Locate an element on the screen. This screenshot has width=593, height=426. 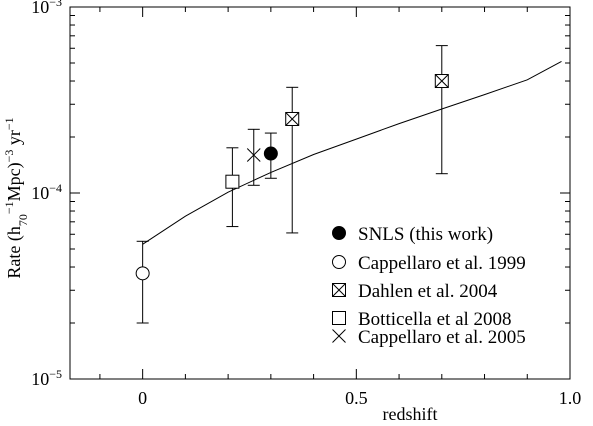
x-tick-label: 1.0 is located at coordinates (570, 398).